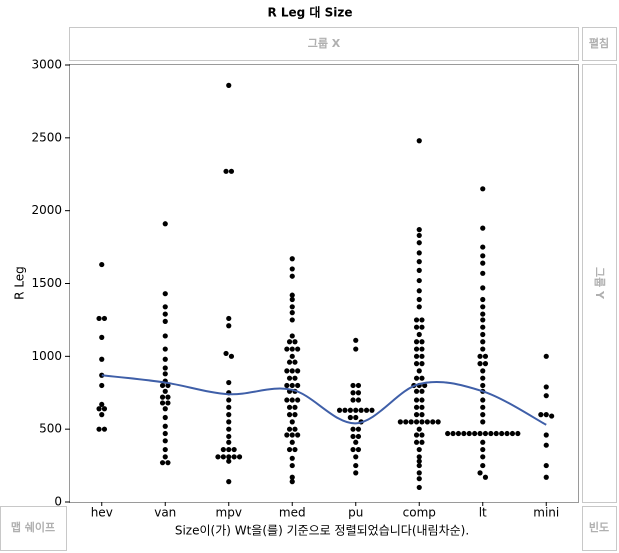 This screenshot has width=619, height=553. Describe the element at coordinates (324, 44) in the screenshot. I see `group-x-zone` at that location.